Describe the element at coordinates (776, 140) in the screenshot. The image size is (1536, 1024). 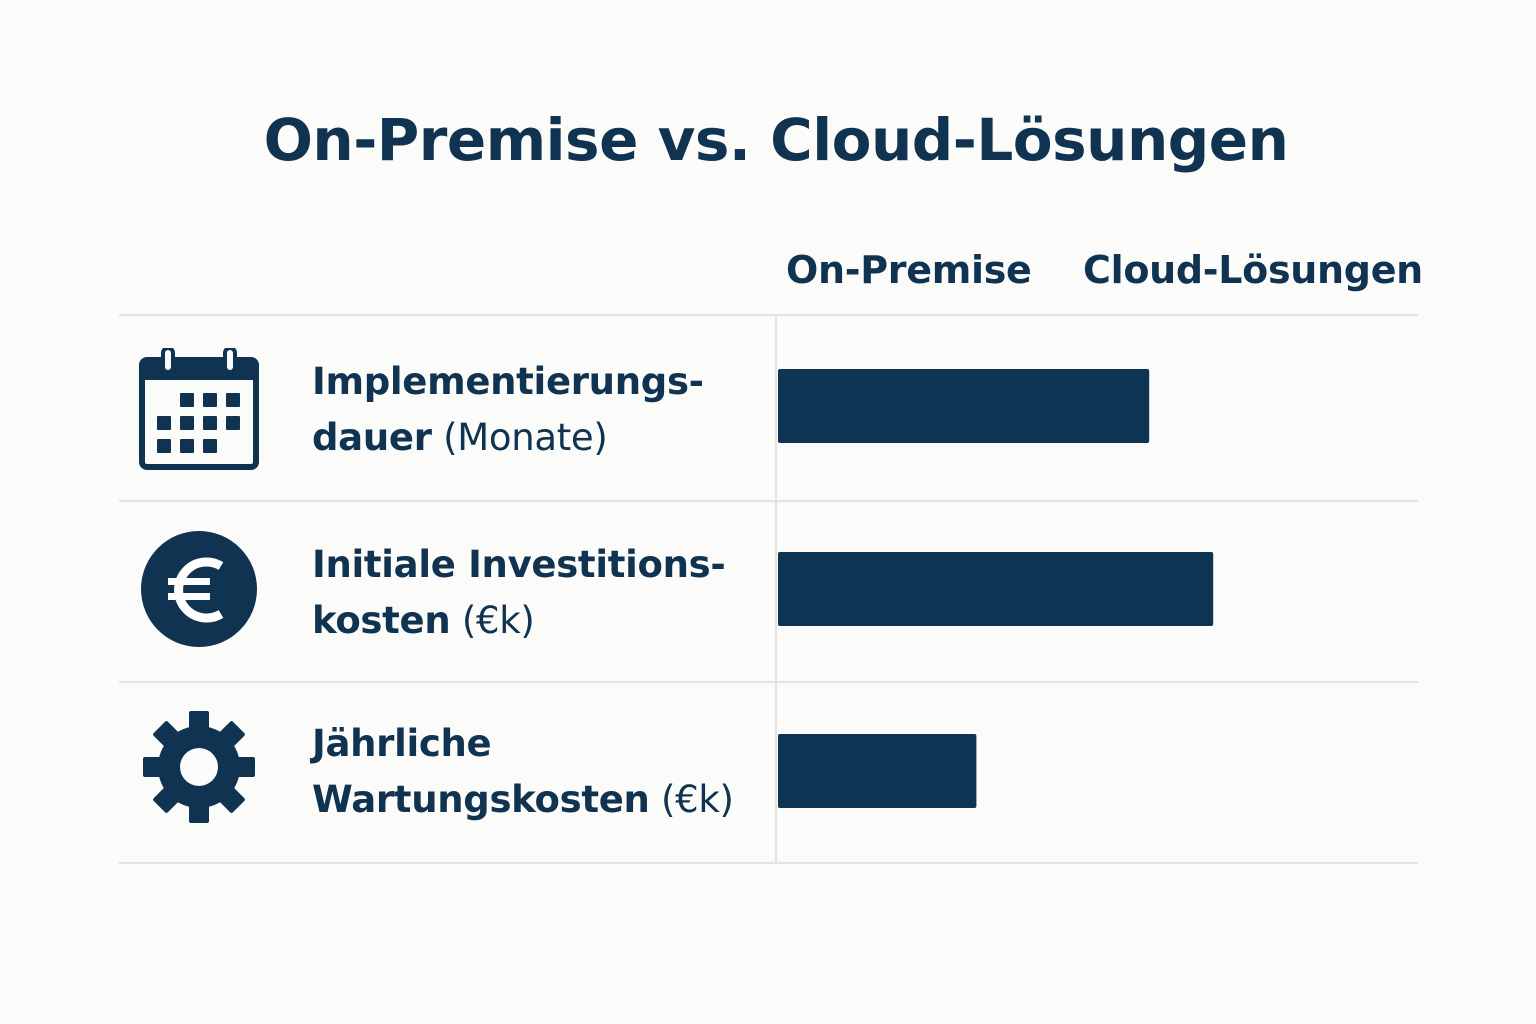
I see `chart-title: On-Premise vs. Cloud-Lösungen` at that location.